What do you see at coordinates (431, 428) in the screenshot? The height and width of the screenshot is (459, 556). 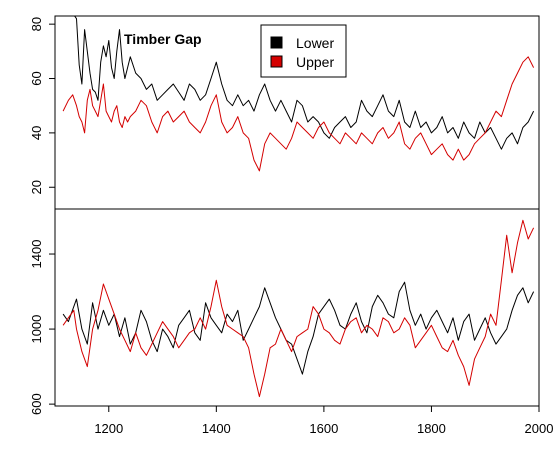 I see `x-tick-label: 1800` at bounding box center [431, 428].